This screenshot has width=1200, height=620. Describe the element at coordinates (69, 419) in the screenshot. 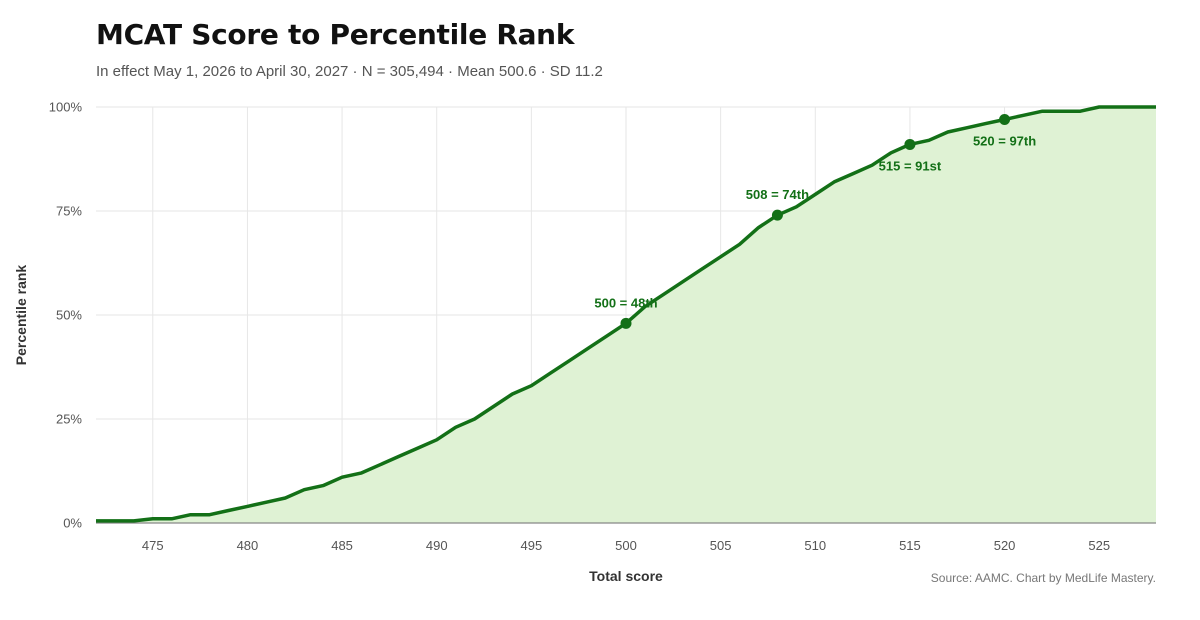

I see `y-tick-label: 25%` at that location.